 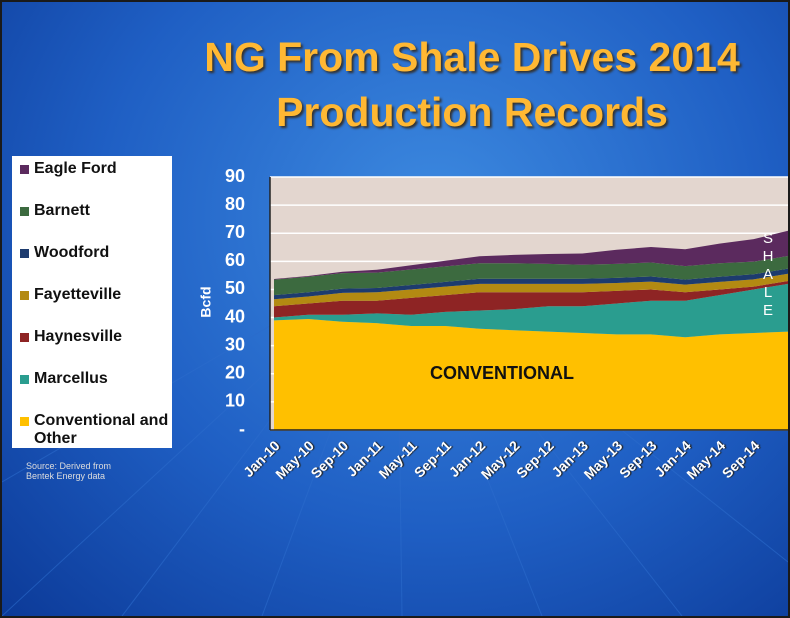 What do you see at coordinates (235, 316) in the screenshot?
I see `y-tick-label: 40` at bounding box center [235, 316].